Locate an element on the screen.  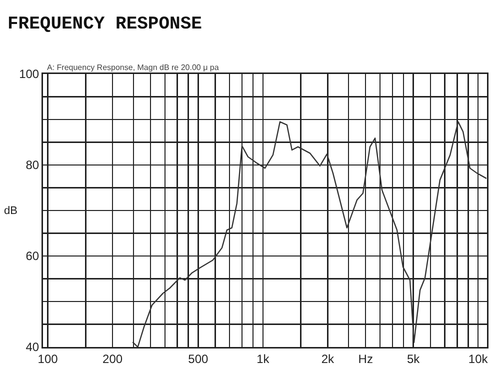
y-axis-title: dB is located at coordinates (11, 211).